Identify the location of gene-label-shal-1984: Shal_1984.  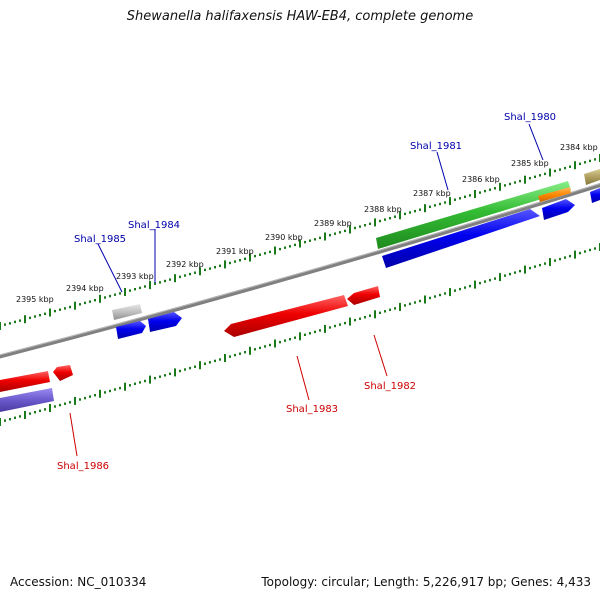
(154, 225).